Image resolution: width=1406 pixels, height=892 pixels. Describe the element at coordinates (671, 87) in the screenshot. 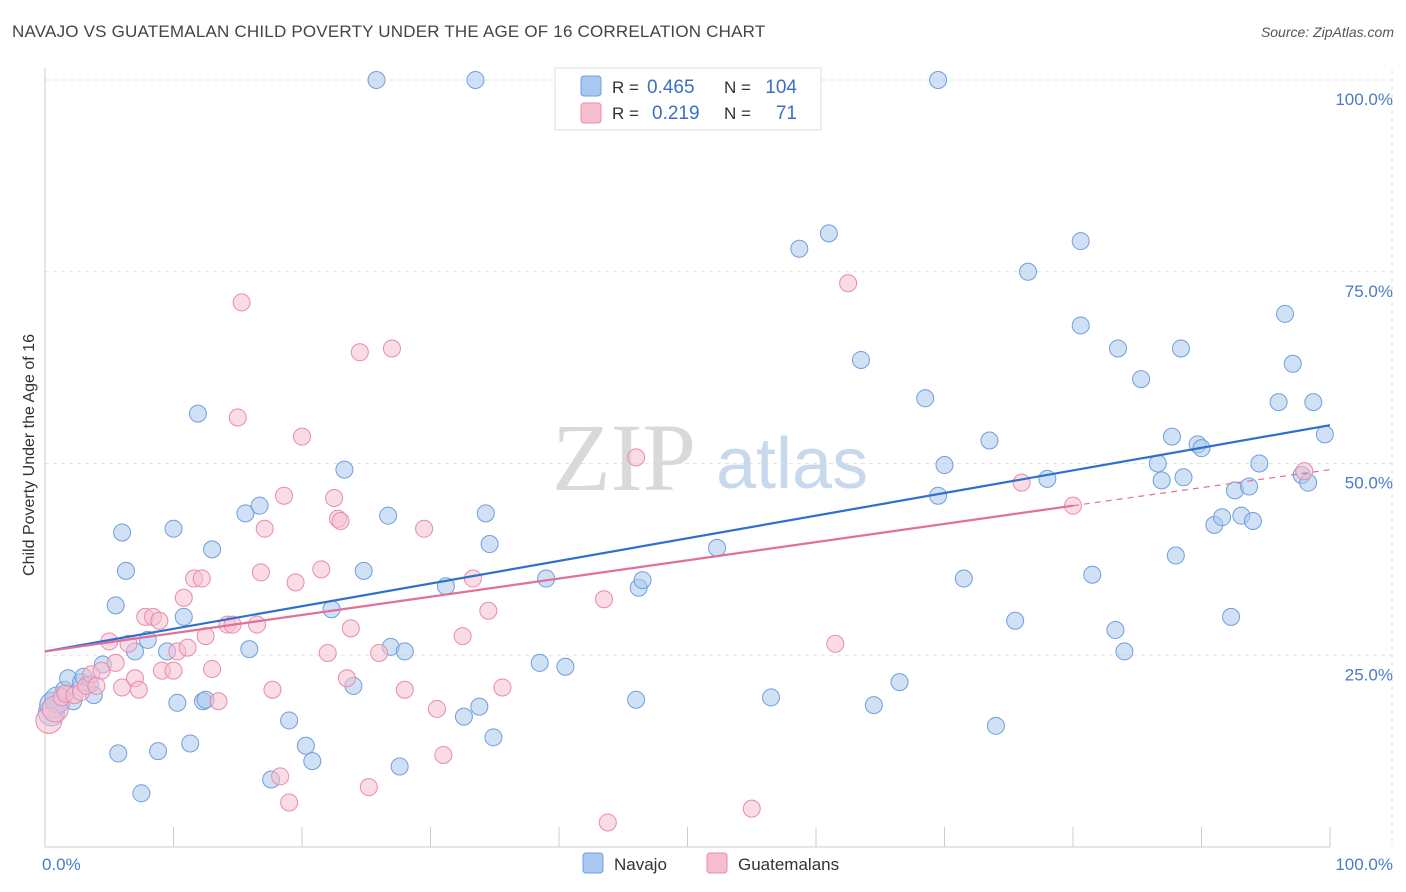

I see `legend-r-value-navajo: 0.465` at that location.